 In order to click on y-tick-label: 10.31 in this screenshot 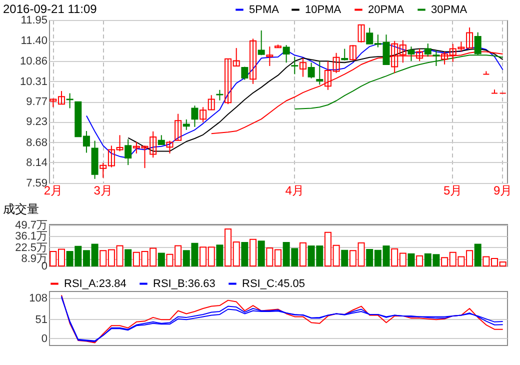, I will do `click(34, 82)`.